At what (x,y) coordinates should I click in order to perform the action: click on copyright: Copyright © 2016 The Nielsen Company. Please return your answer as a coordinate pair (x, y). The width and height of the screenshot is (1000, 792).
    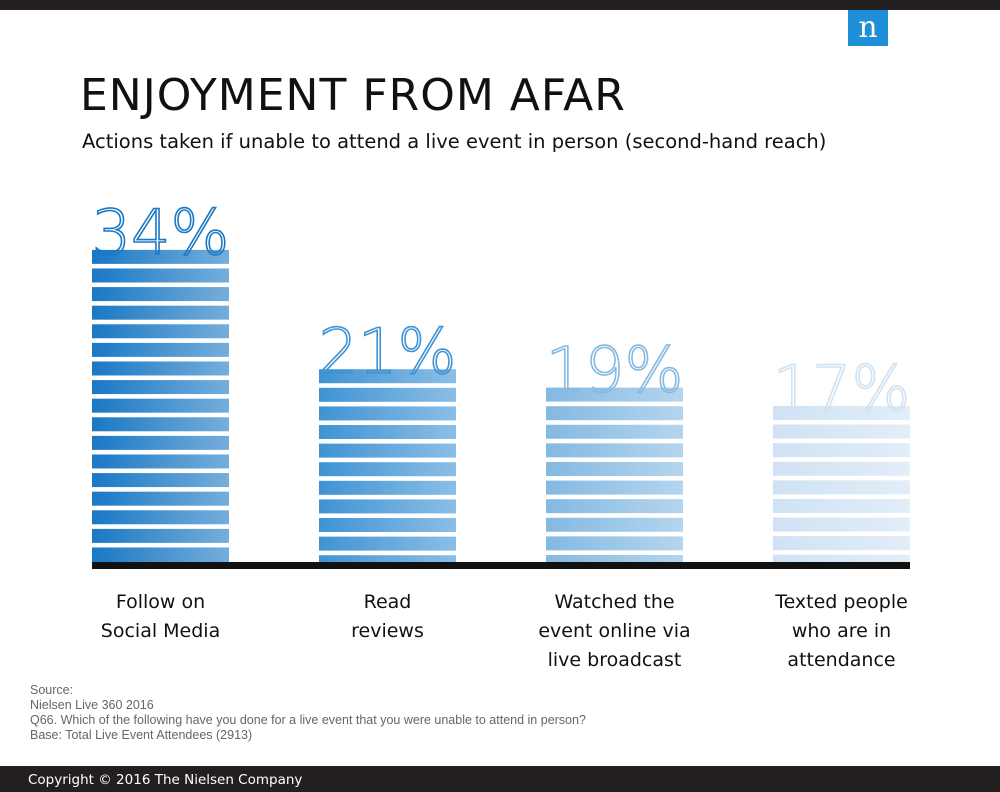
    Looking at the image, I should click on (165, 780).